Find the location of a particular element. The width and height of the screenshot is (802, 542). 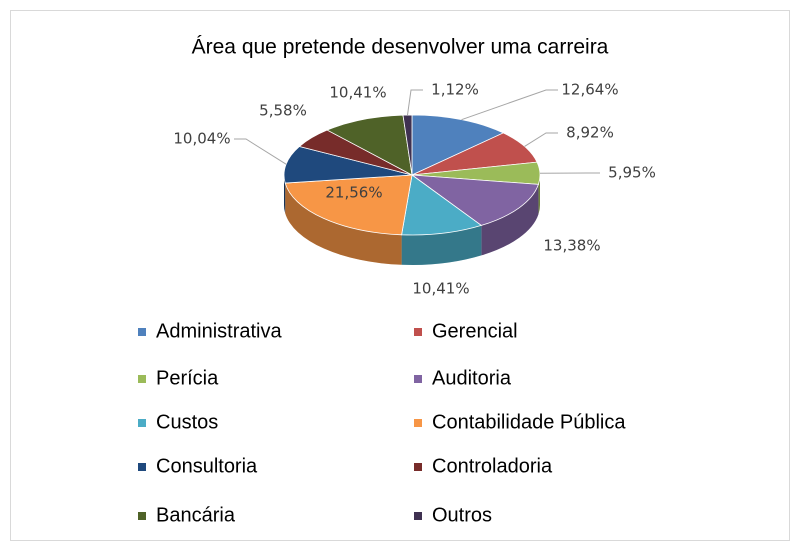

legend-label: Bancária is located at coordinates (196, 515).